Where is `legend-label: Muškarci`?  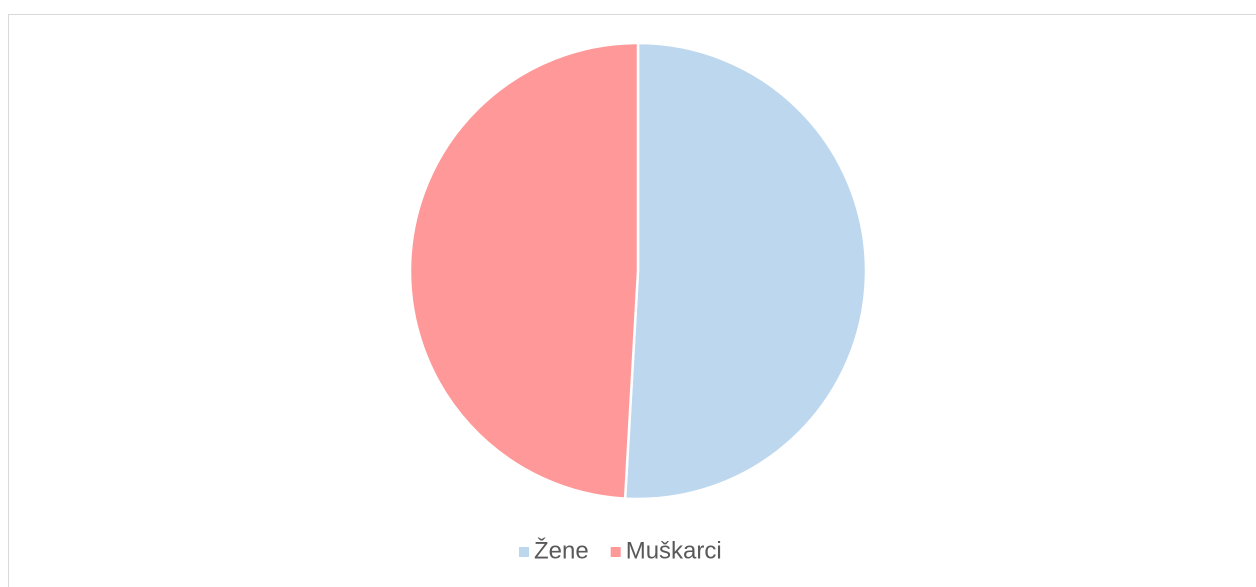
legend-label: Muškarci is located at coordinates (674, 550).